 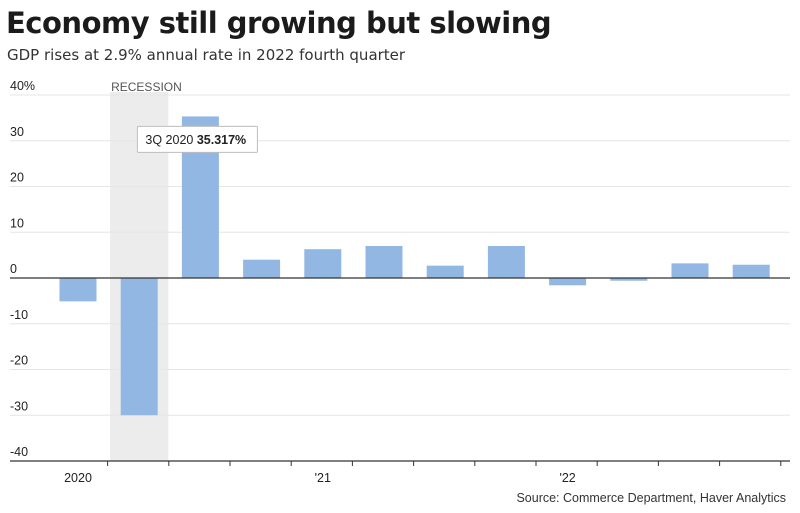 What do you see at coordinates (13, 269) in the screenshot?
I see `y-tick-label: 0` at bounding box center [13, 269].